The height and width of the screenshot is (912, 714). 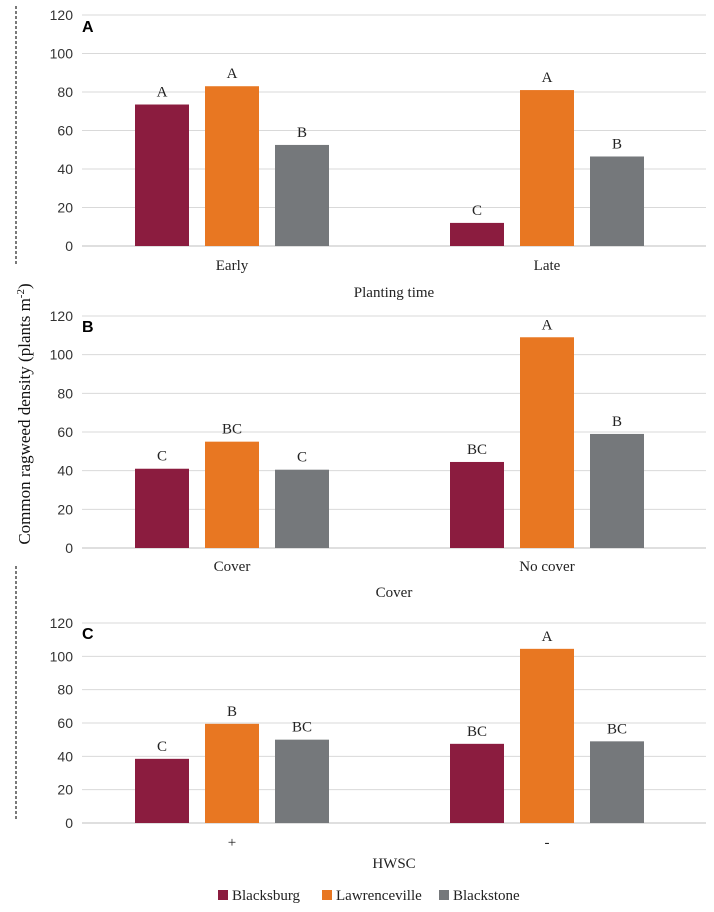 What do you see at coordinates (232, 567) in the screenshot?
I see `category-label: Cover` at bounding box center [232, 567].